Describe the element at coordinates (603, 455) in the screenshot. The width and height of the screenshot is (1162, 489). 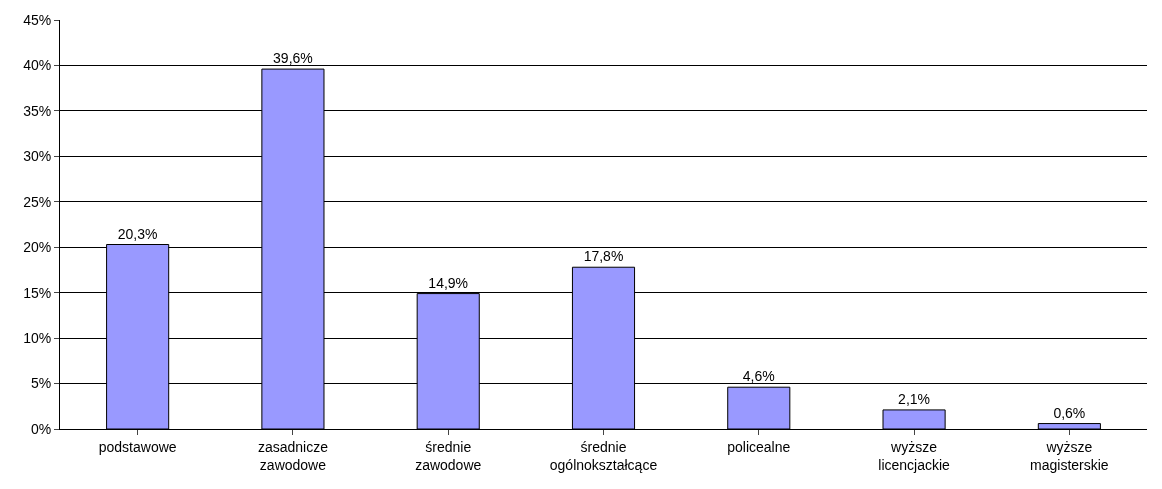
I see `x-tick-label: średnie ogólnokształcące` at that location.